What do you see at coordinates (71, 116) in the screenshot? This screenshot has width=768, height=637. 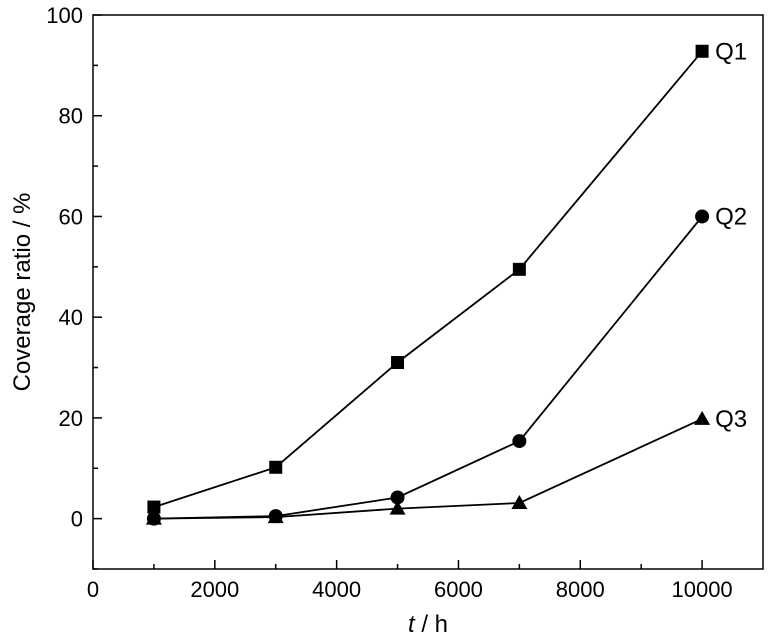 I see `y-tick-label: 80` at bounding box center [71, 116].